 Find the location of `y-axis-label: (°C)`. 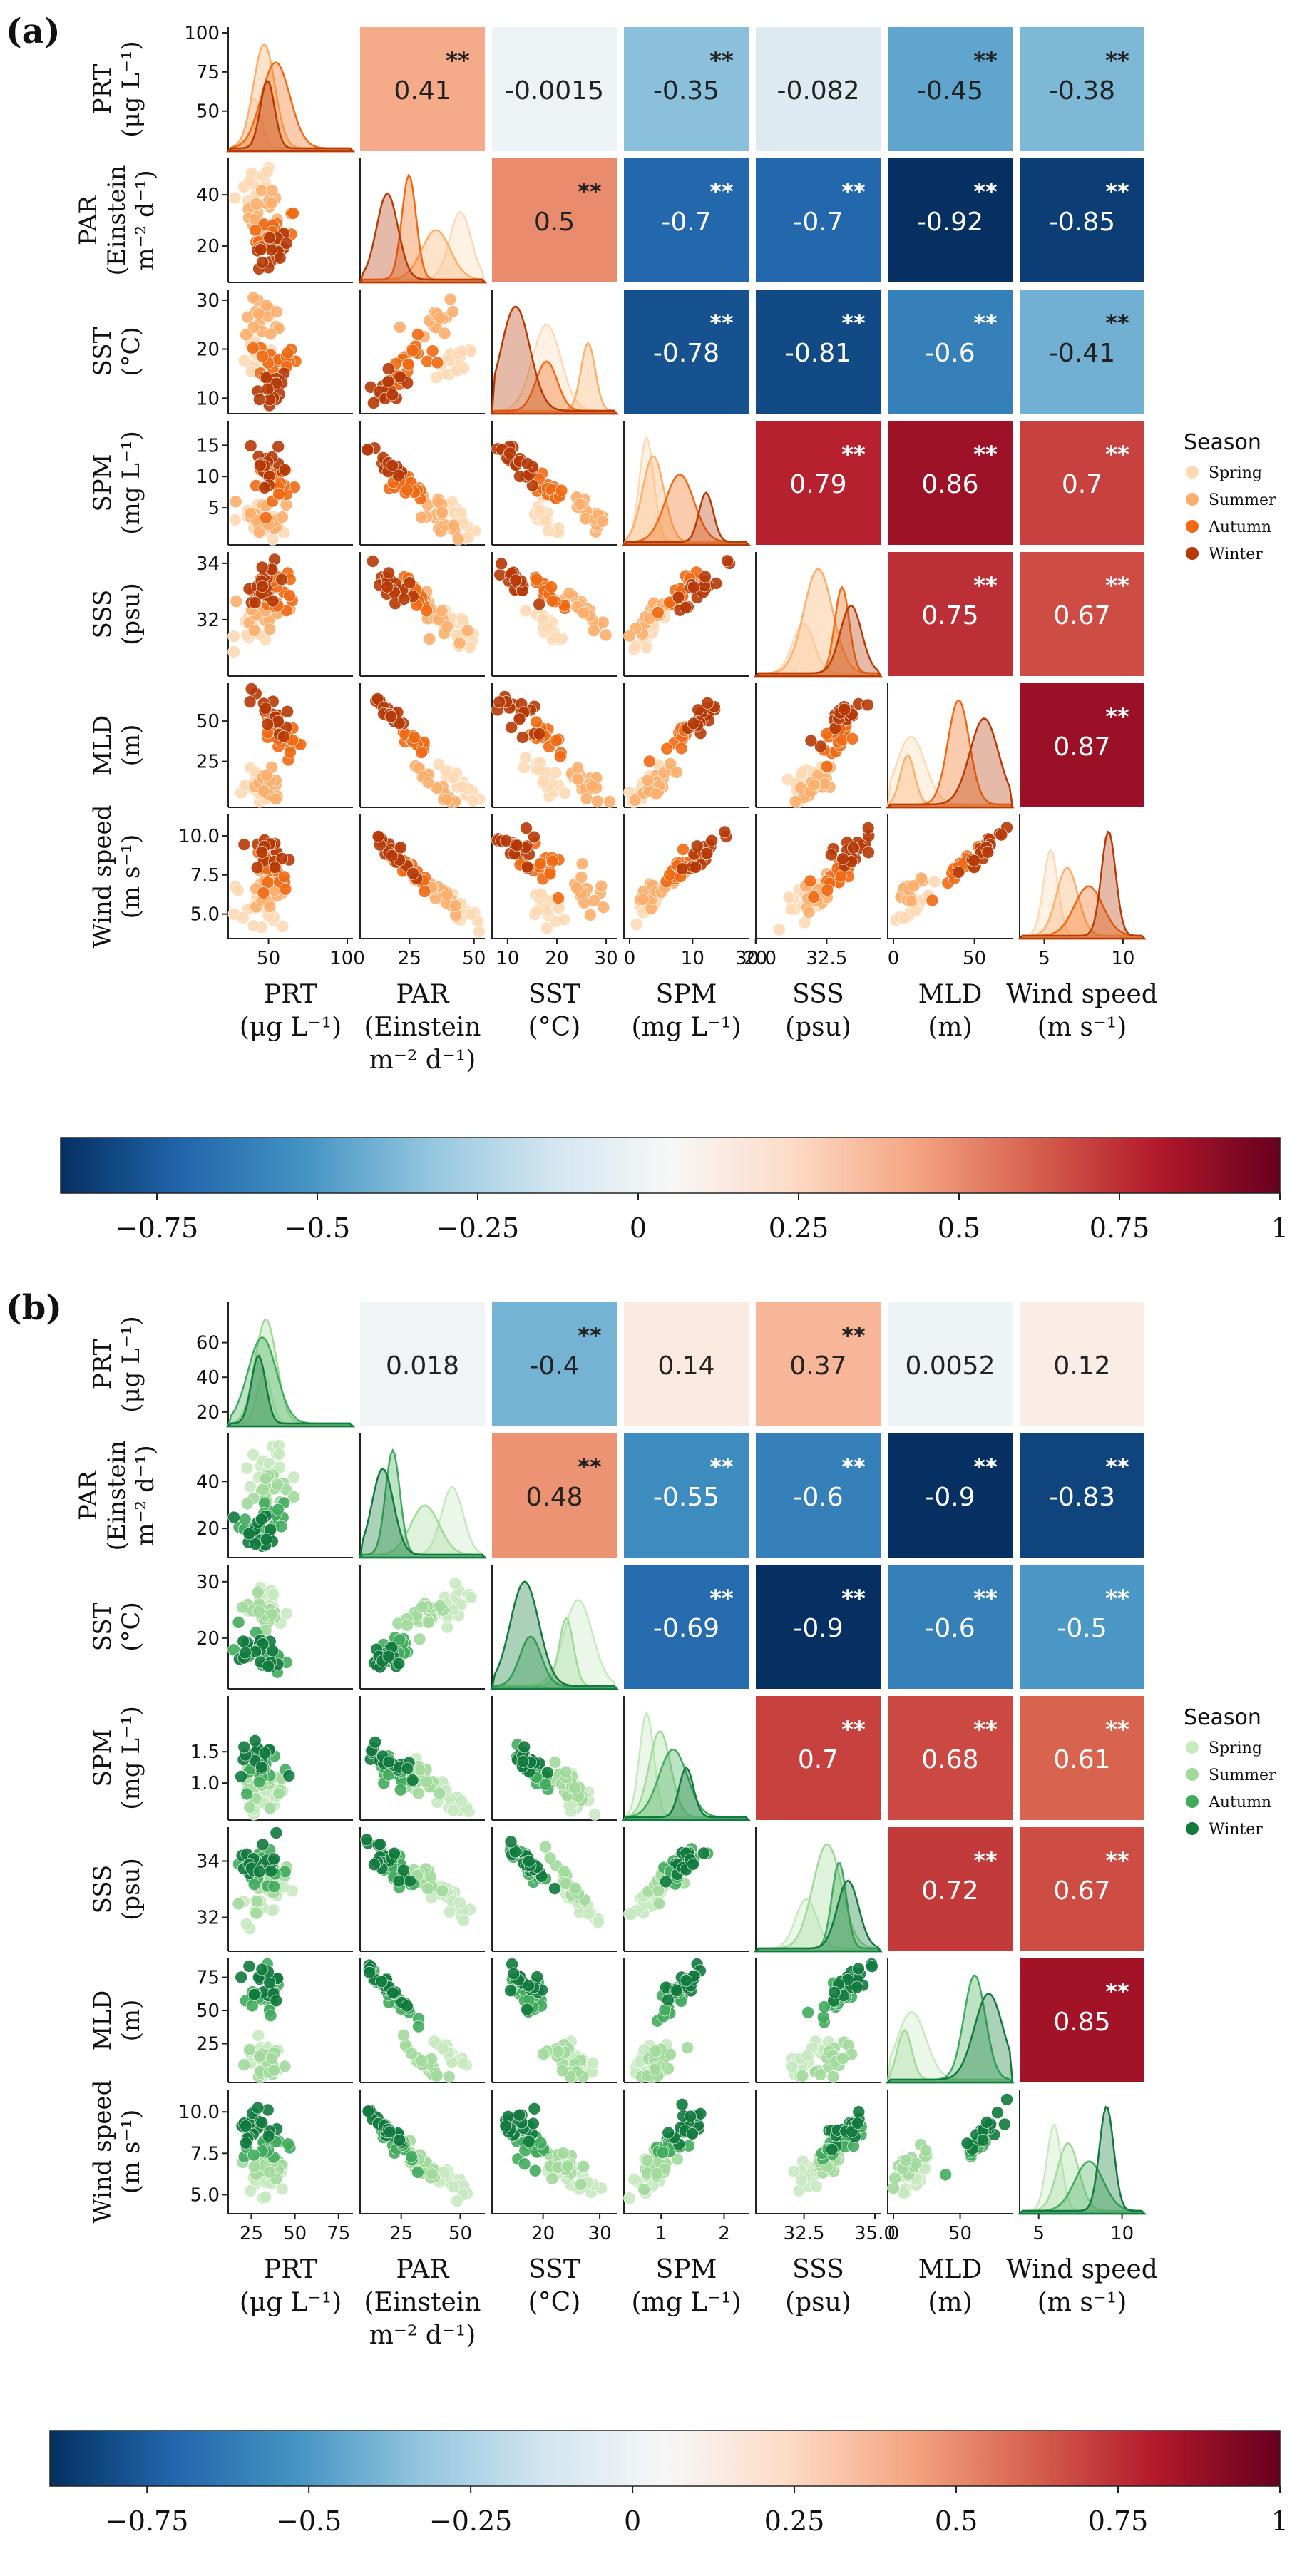

y-axis-label: (°C) is located at coordinates (131, 1627).